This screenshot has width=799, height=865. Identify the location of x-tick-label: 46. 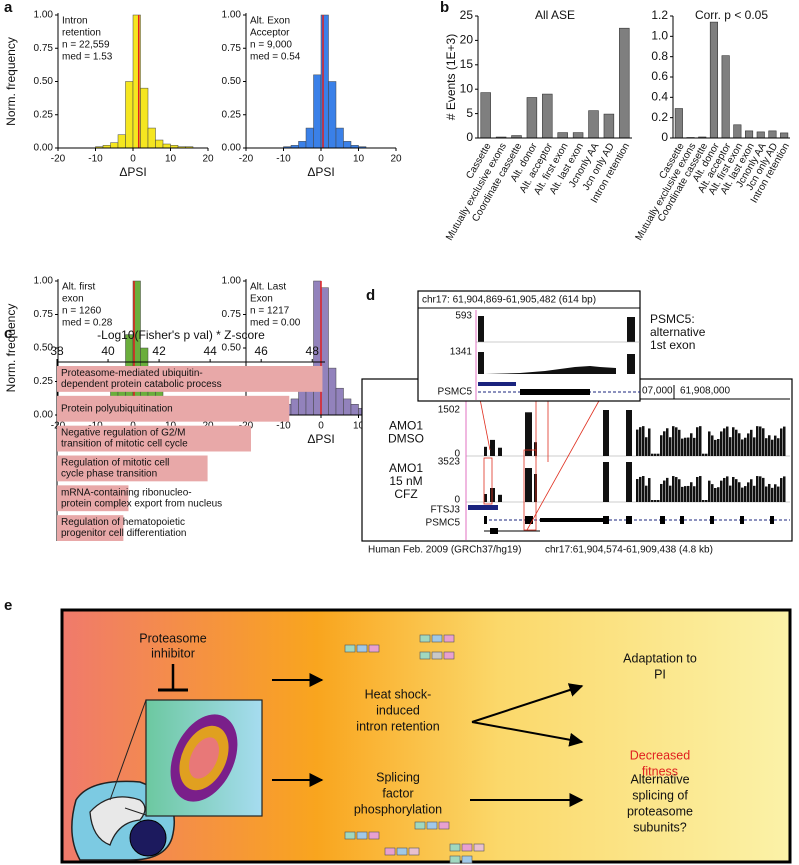
(262, 351).